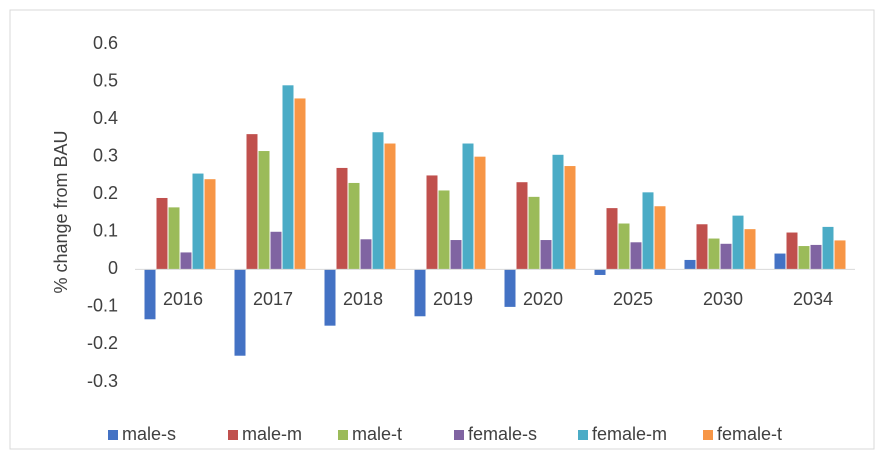 The image size is (885, 464). Describe the element at coordinates (363, 299) in the screenshot. I see `x-tick-label: 2018` at that location.